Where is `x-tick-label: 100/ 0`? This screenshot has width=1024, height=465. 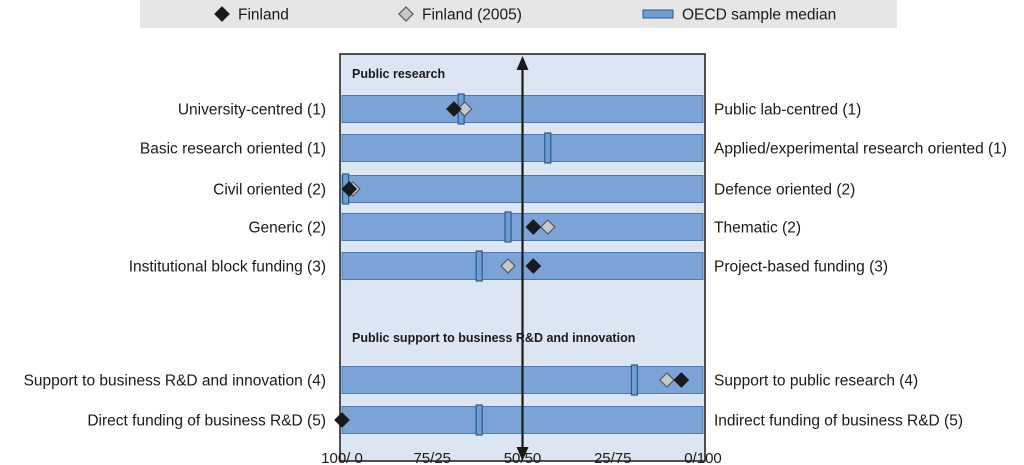 x-tick-label: 100/ 0 is located at coordinates (342, 457).